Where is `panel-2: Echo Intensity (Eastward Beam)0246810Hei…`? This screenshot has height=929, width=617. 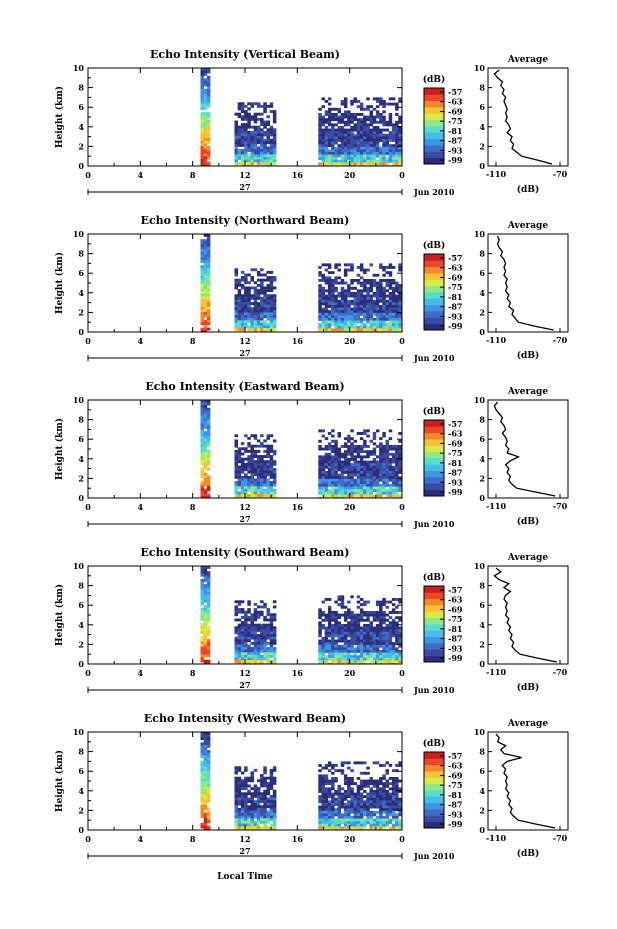 panel-2: Echo Intensity (Eastward Beam)0246810Hei… is located at coordinates (311, 454).